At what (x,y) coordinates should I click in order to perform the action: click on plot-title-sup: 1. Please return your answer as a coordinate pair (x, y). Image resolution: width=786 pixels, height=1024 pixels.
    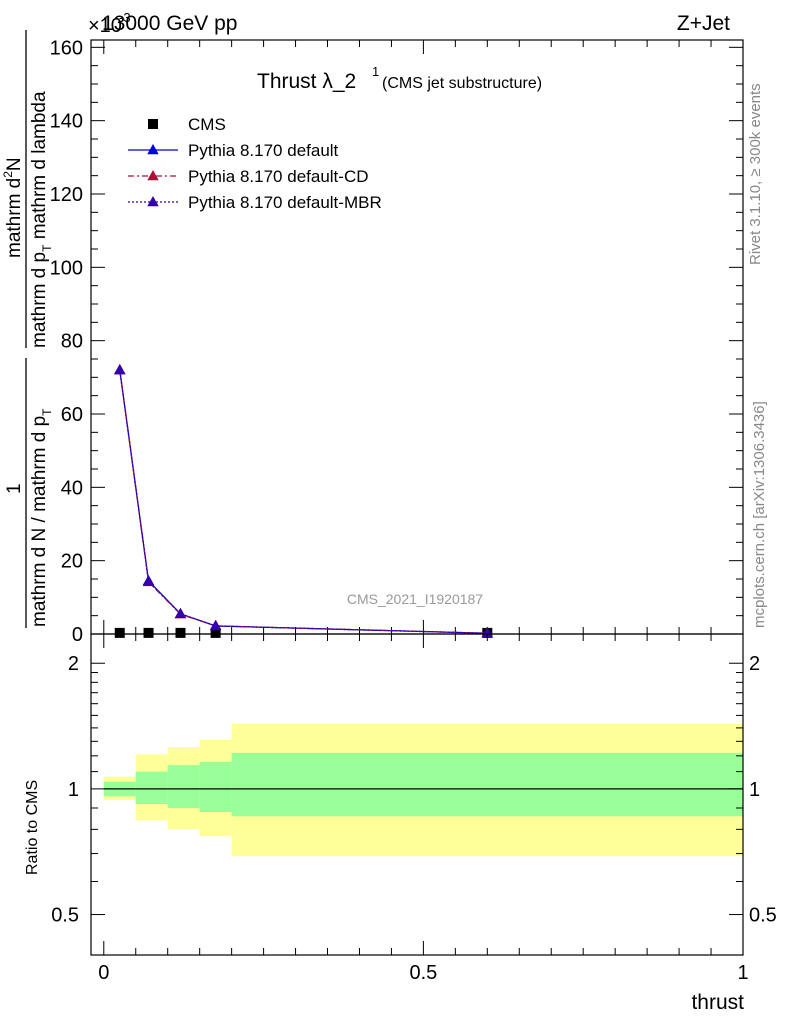
    Looking at the image, I should click on (375, 71).